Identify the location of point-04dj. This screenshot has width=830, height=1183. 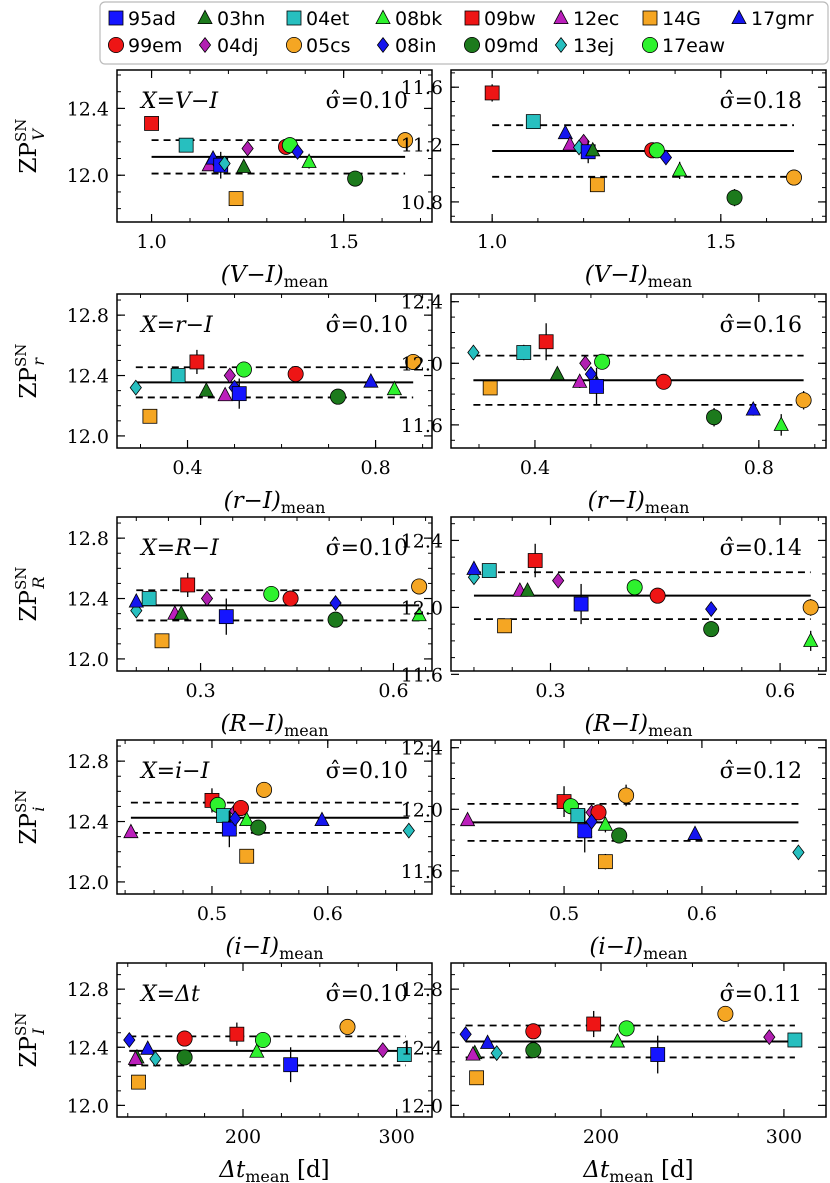
(207, 598).